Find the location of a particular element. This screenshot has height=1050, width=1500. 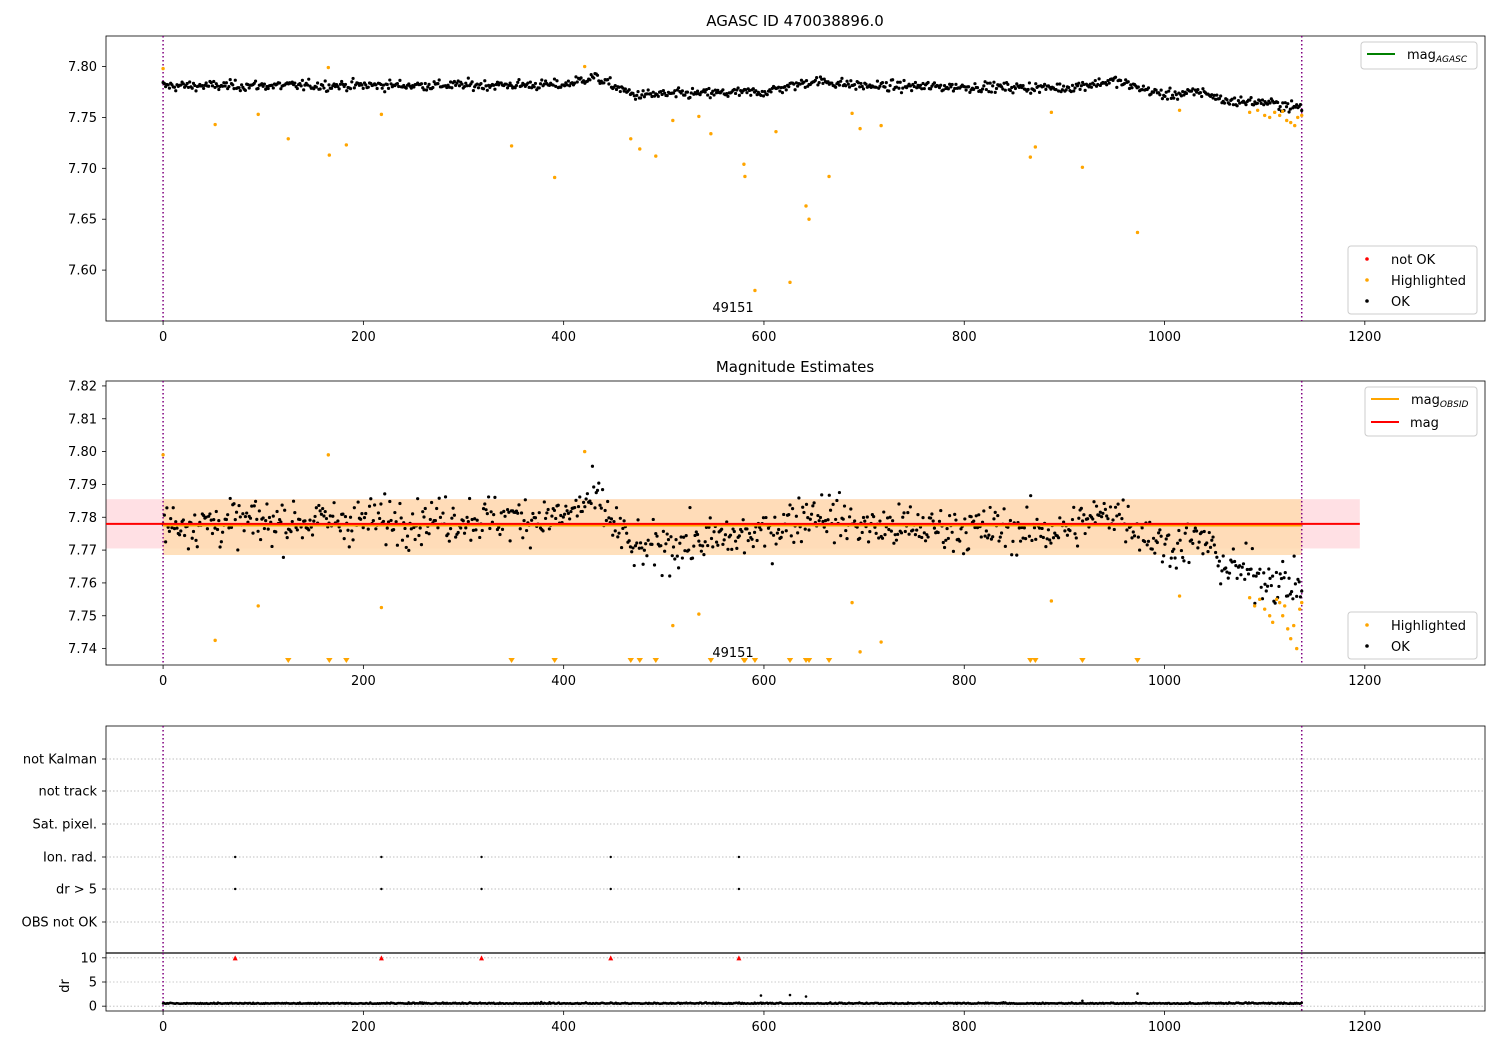

x-tick-label: 1200 is located at coordinates (1364, 1027).